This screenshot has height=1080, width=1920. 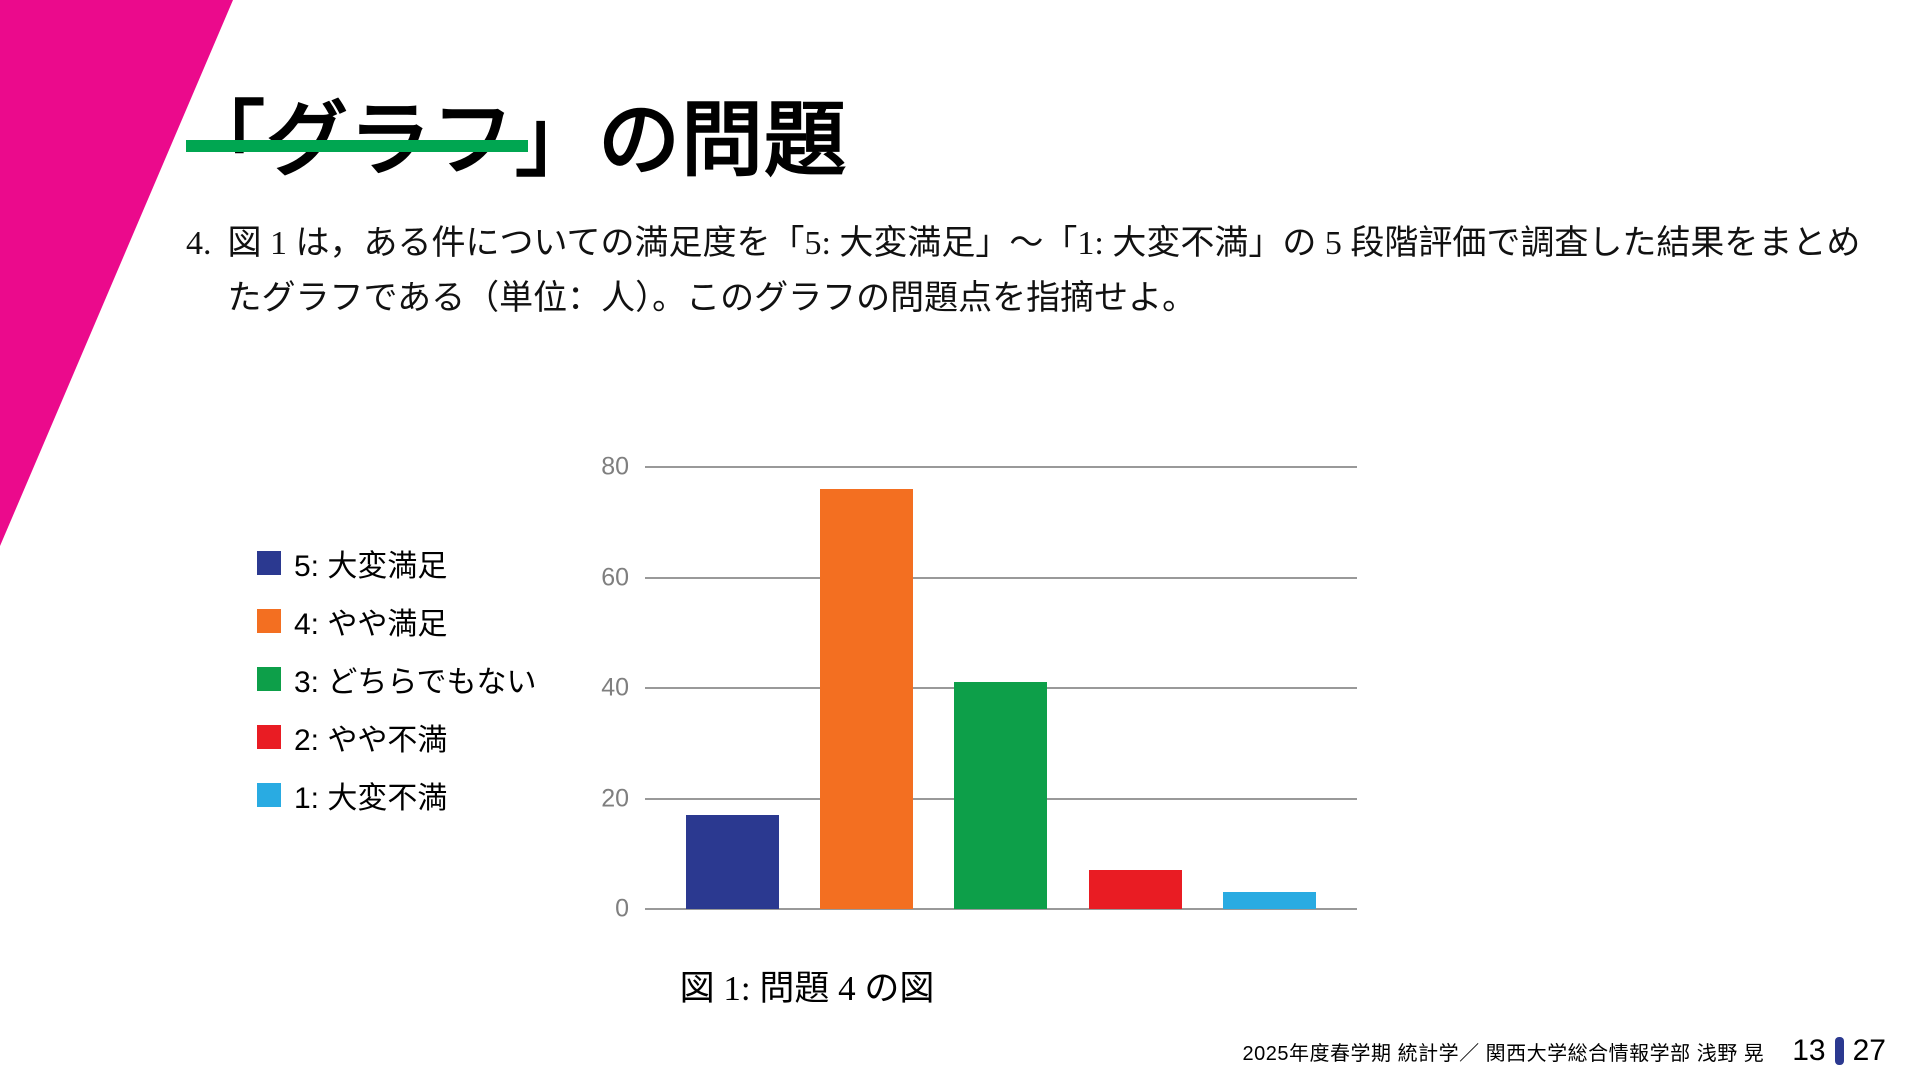 I want to click on legend-item: 3: どちらでもない, so click(x=396, y=680).